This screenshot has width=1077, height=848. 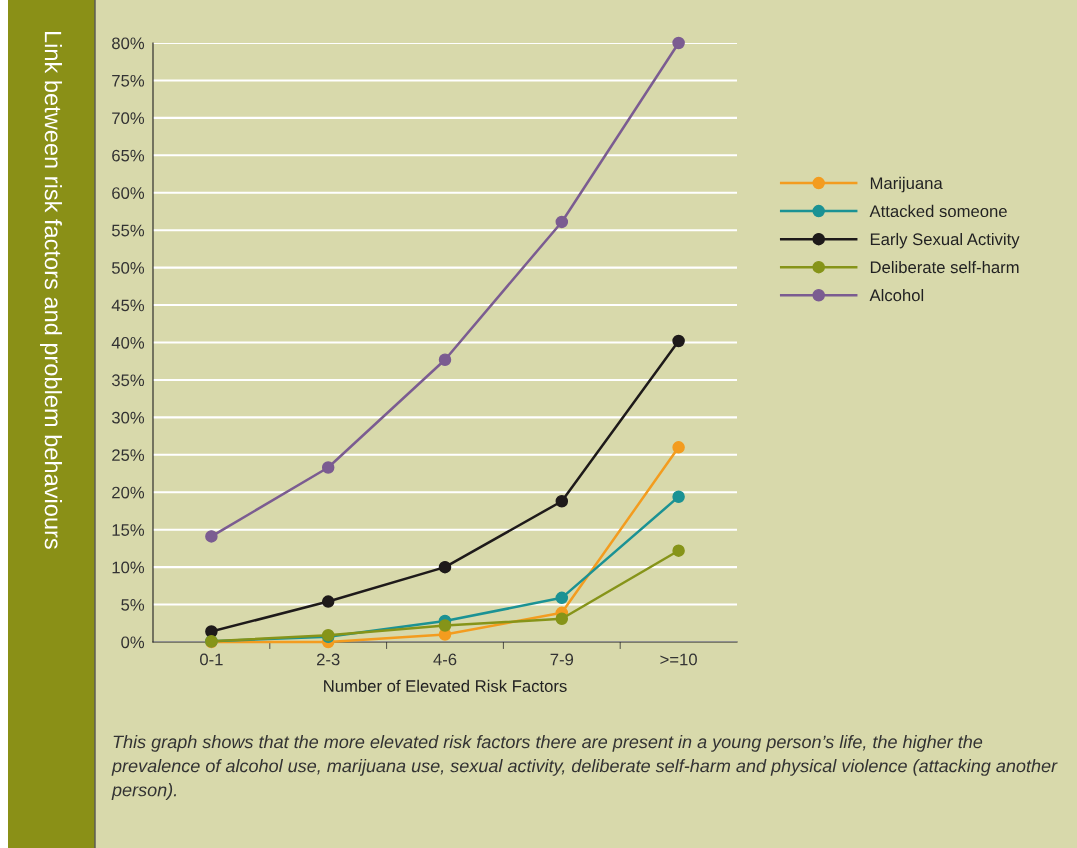 What do you see at coordinates (944, 267) in the screenshot?
I see `legend-label: Deliberate self-harm` at bounding box center [944, 267].